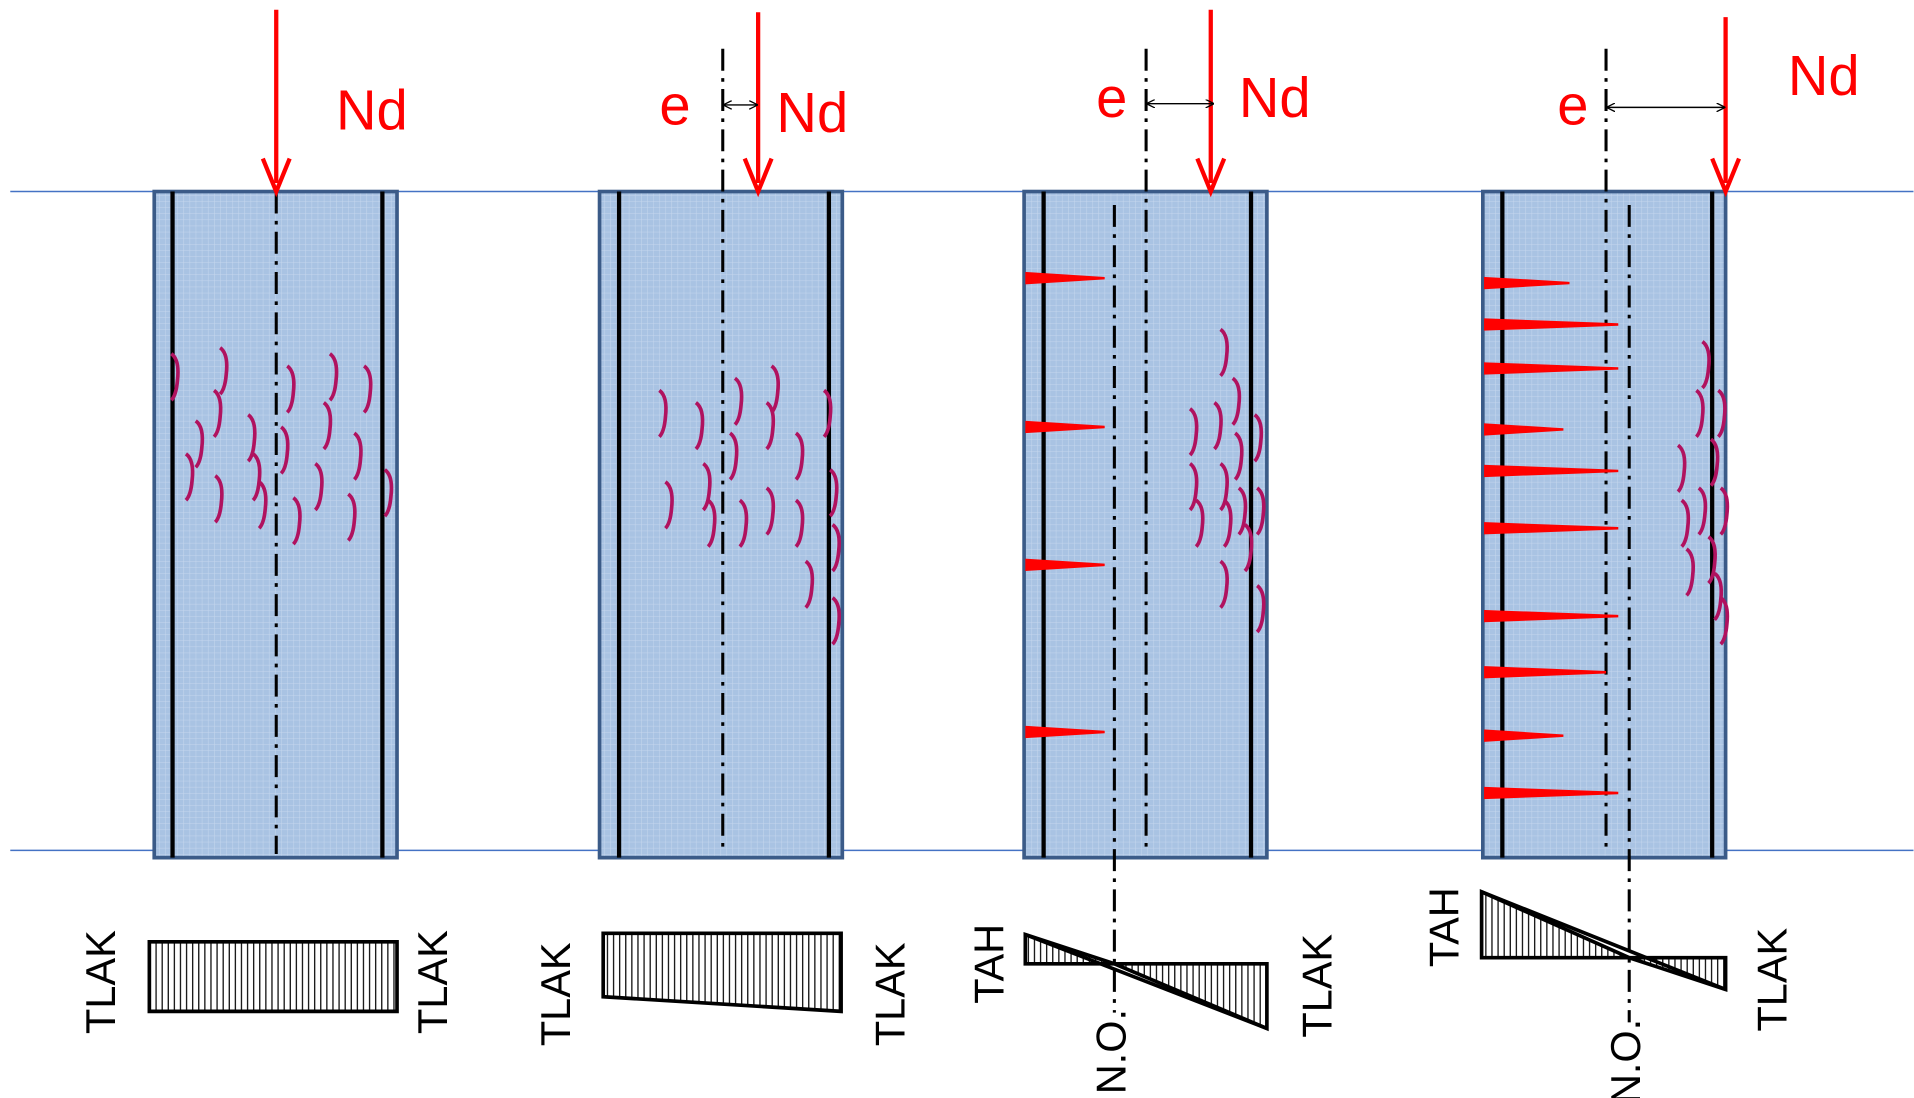 This screenshot has height=1098, width=1914. What do you see at coordinates (1603, 941) in the screenshot?
I see `stress-line` at bounding box center [1603, 941].